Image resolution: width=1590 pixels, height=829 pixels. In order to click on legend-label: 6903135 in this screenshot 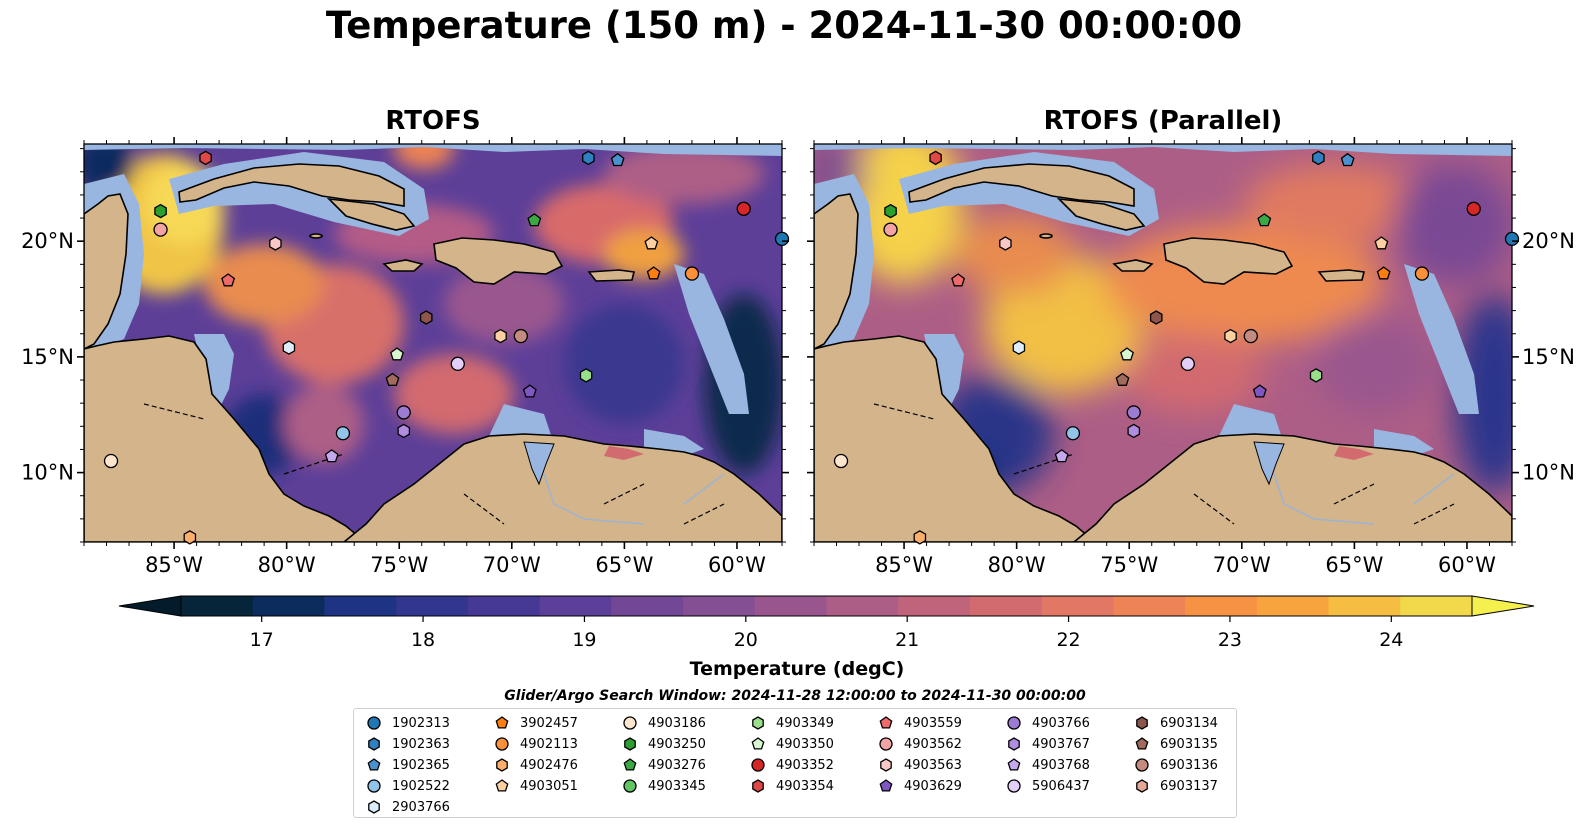, I will do `click(1189, 744)`.